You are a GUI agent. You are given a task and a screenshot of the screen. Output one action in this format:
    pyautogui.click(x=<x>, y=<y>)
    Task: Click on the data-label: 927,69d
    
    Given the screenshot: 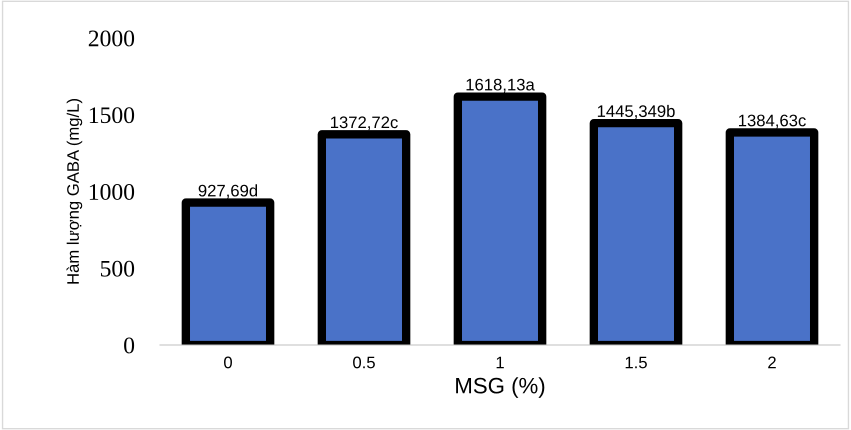 What is the action you would take?
    pyautogui.click(x=228, y=191)
    